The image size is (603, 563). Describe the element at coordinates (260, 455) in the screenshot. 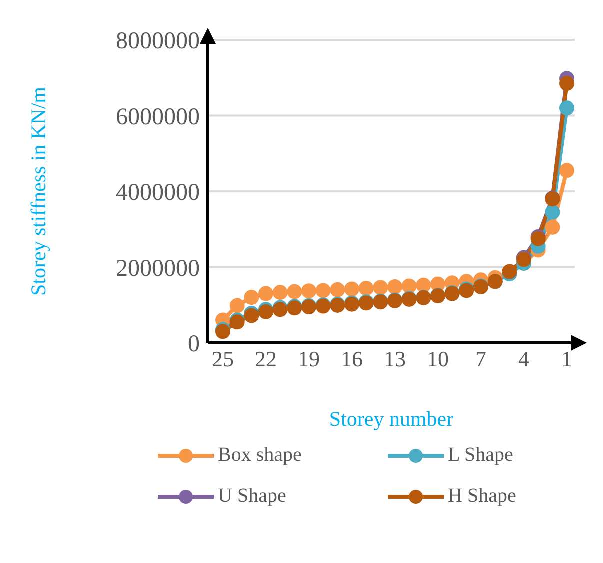

I see `legend-label: Box shape` at that location.